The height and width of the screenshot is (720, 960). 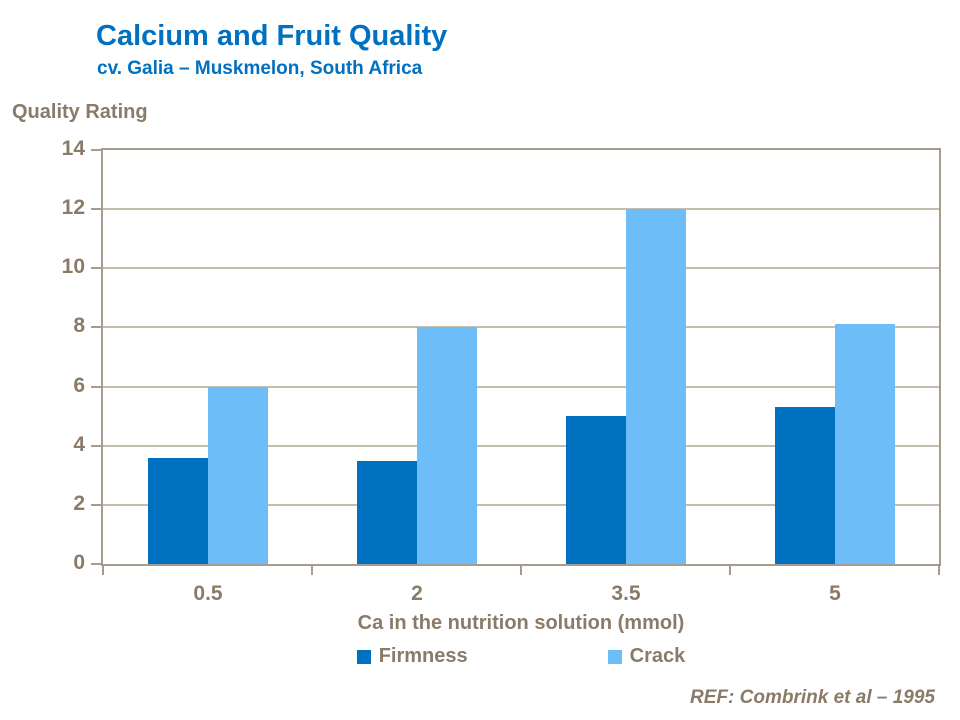 I want to click on y-axis-label-4: 4, so click(x=79, y=444).